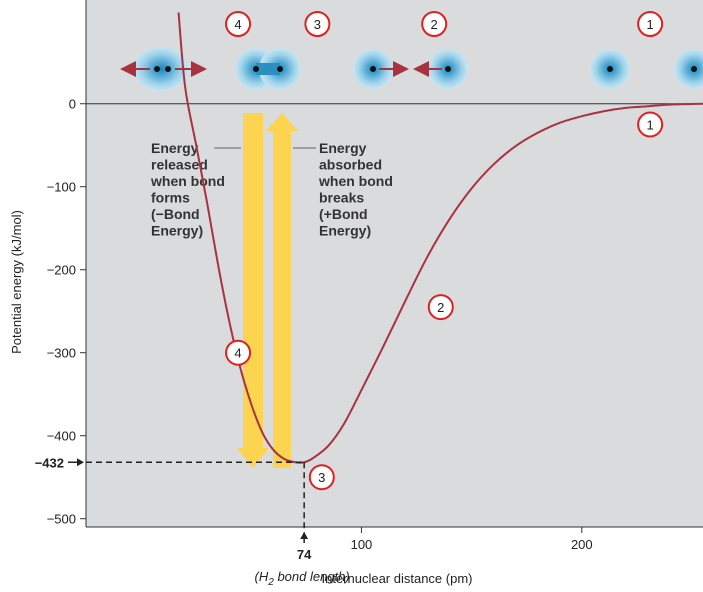 The height and width of the screenshot is (592, 703). Describe the element at coordinates (49, 462) in the screenshot. I see `minimum-energy-label: −432` at that location.